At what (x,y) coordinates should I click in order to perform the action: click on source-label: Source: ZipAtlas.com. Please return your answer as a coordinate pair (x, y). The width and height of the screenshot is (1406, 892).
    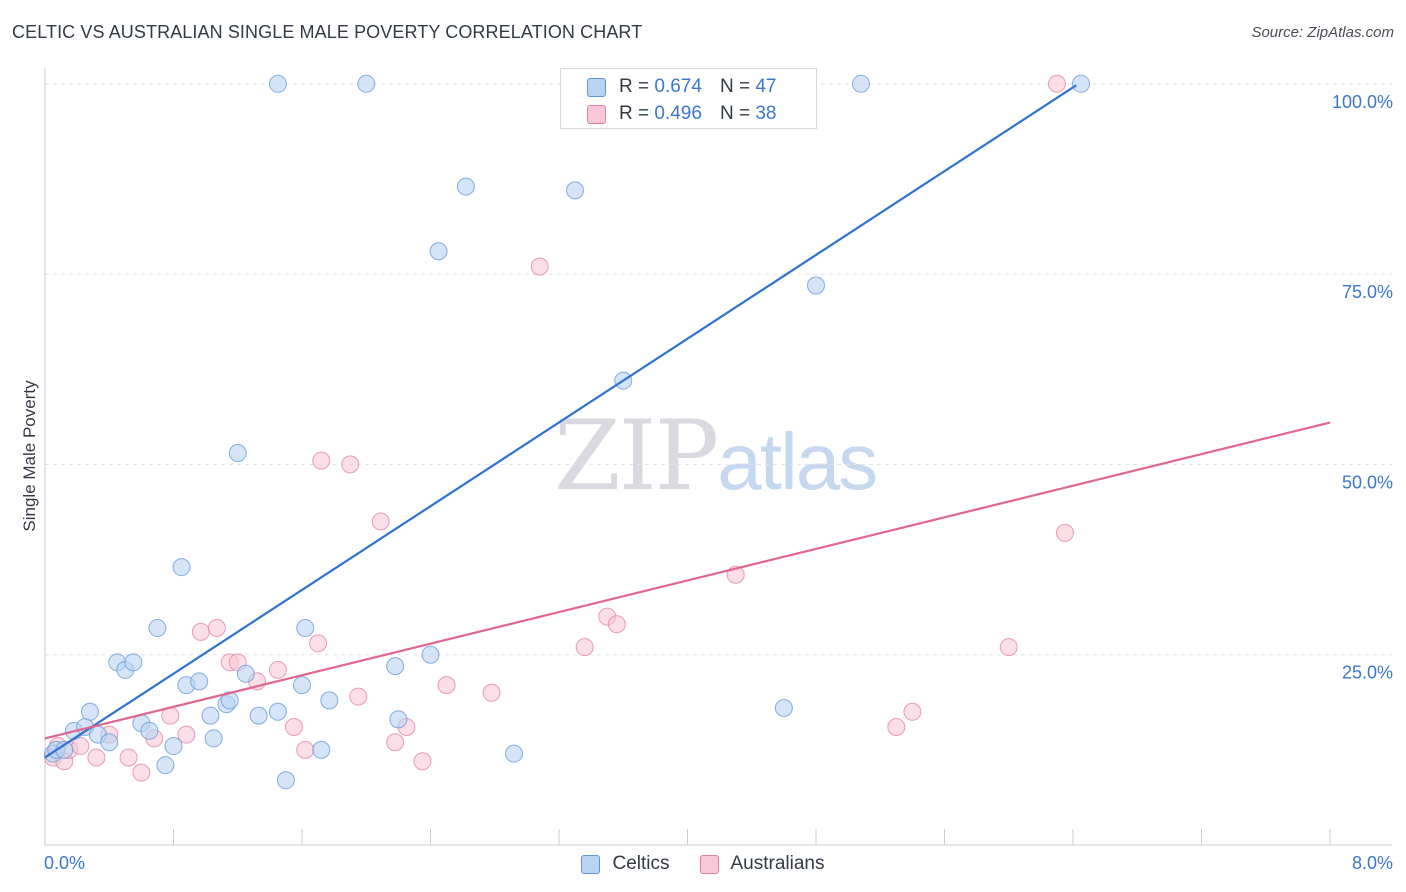
    Looking at the image, I should click on (1322, 32).